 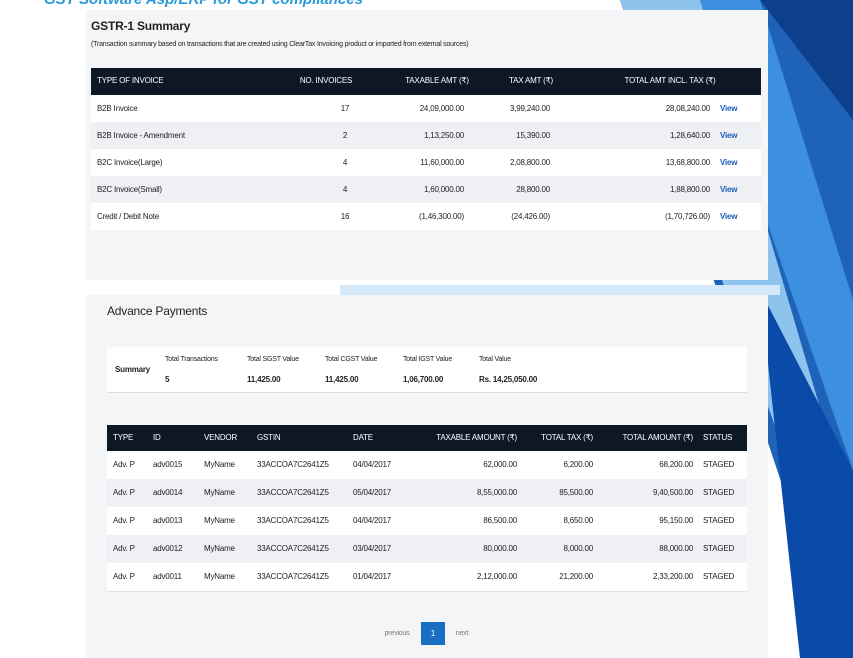 I want to click on table-cell: 1,28,640.00, so click(x=689, y=135).